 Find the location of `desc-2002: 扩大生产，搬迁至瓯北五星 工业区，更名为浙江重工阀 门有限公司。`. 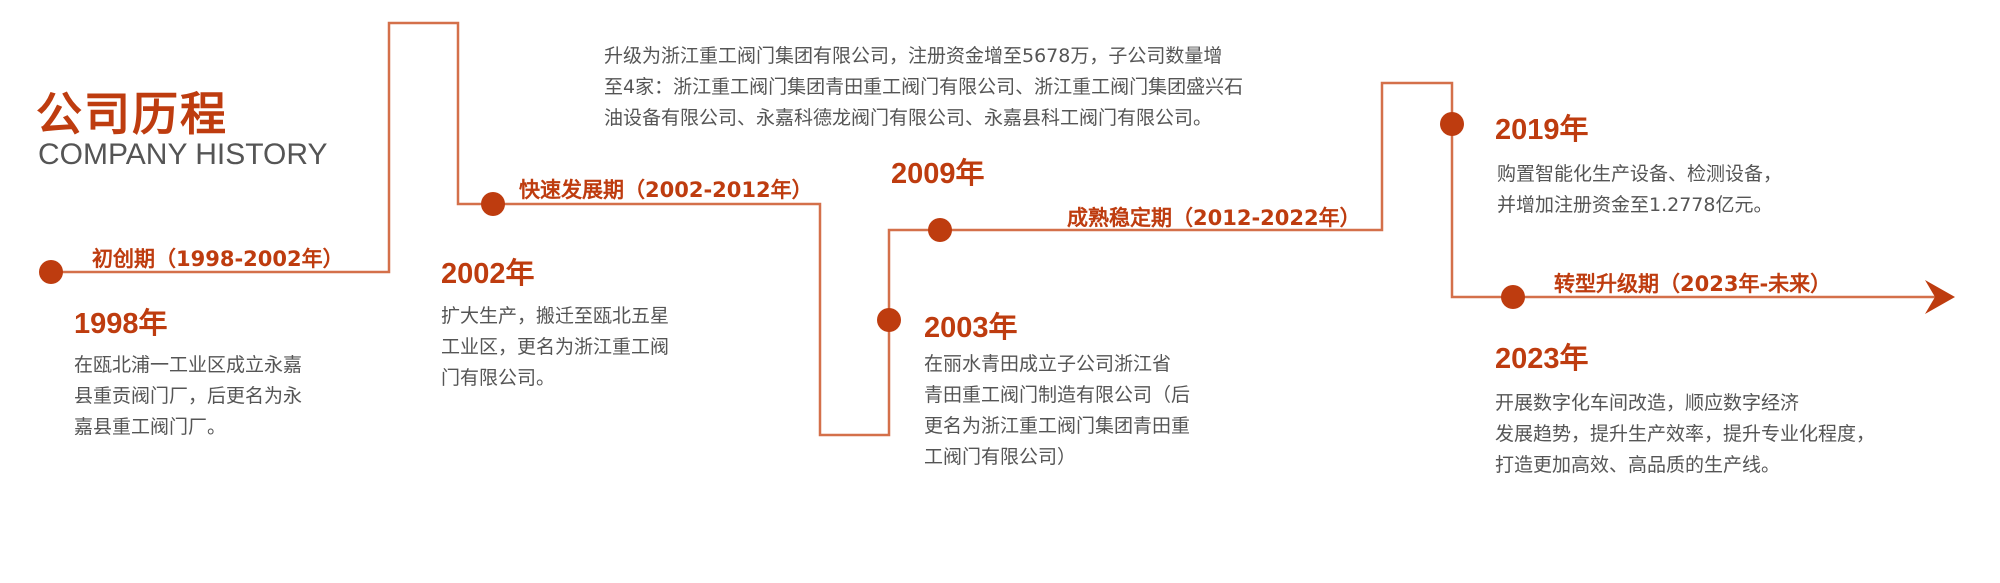

desc-2002: 扩大生产，搬迁至瓯北五星 工业区，更名为浙江重工阀 门有限公司。 is located at coordinates (555, 347).